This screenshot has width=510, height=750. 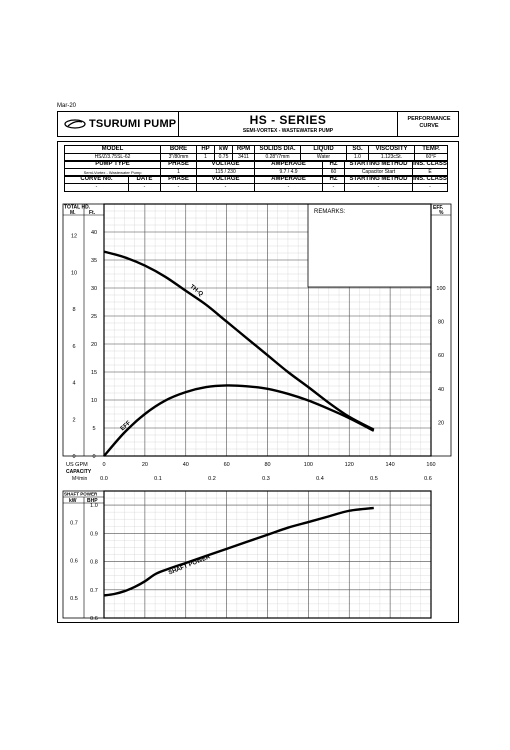 What do you see at coordinates (429, 119) in the screenshot?
I see `perf-line-1: PERFORMANCE` at bounding box center [429, 119].